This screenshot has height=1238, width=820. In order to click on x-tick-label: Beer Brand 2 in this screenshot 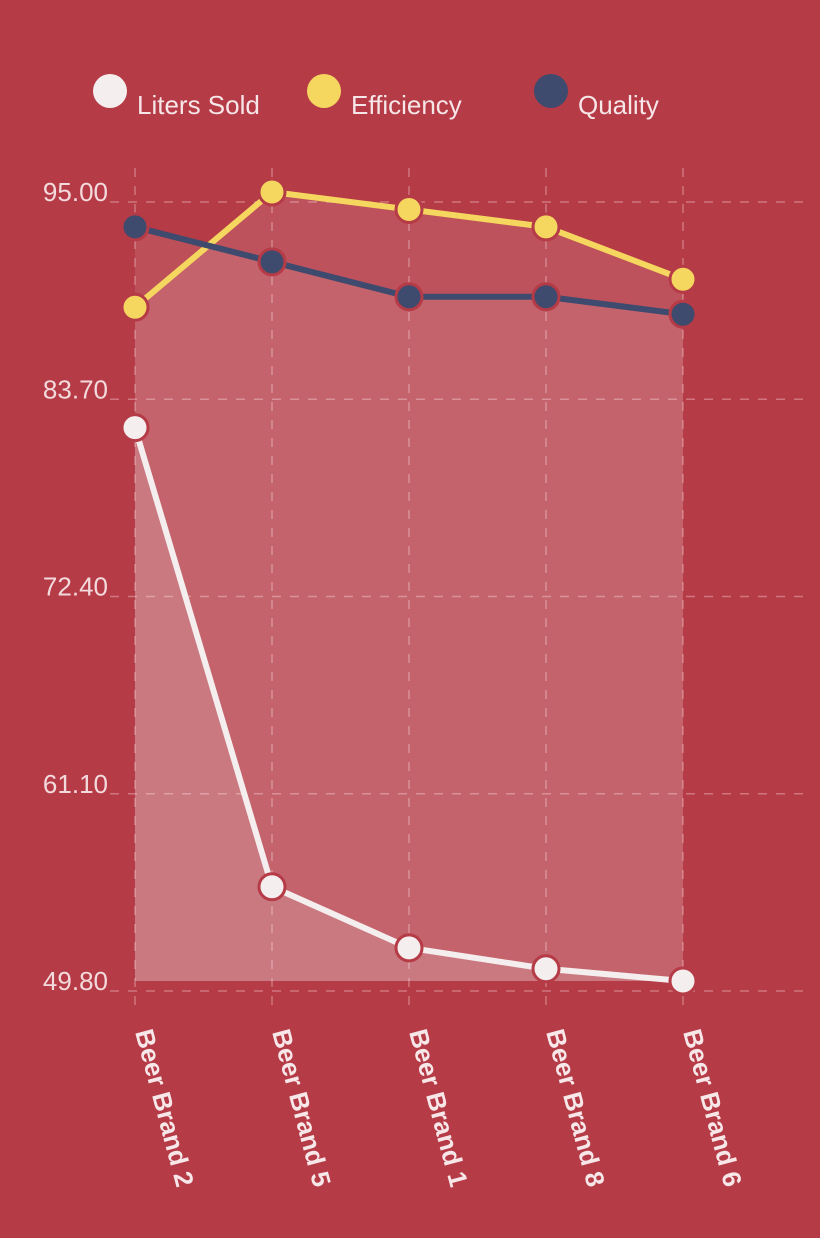, I will do `click(164, 1108)`.